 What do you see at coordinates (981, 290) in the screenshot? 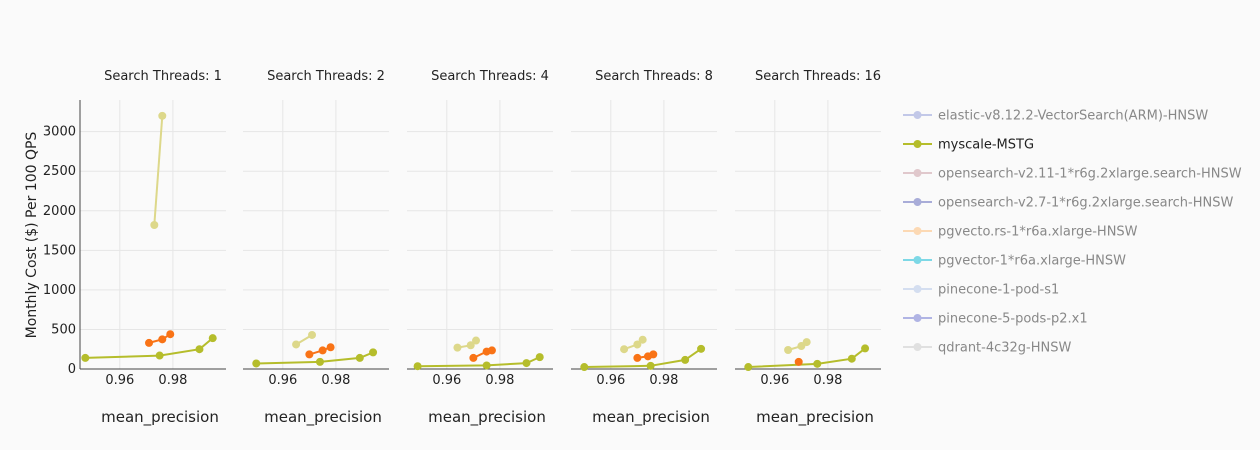
I see `legend-item: pinecone-1-pod-s1` at bounding box center [981, 290].